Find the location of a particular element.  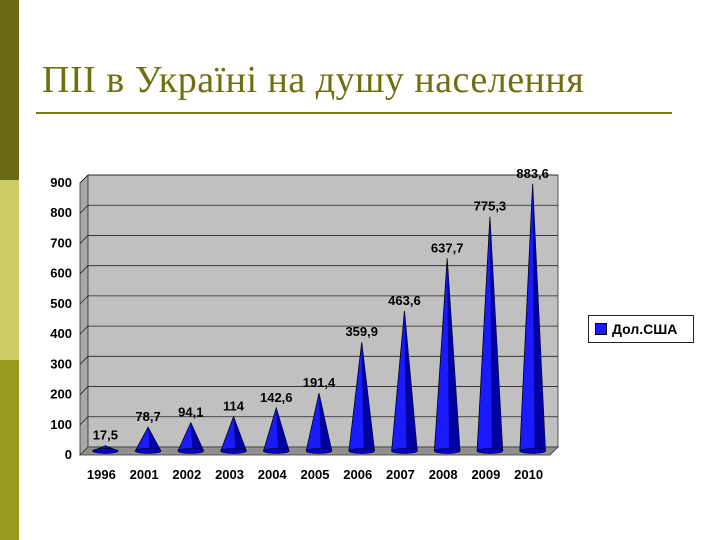

x-tick-label: 2004 is located at coordinates (273, 474).